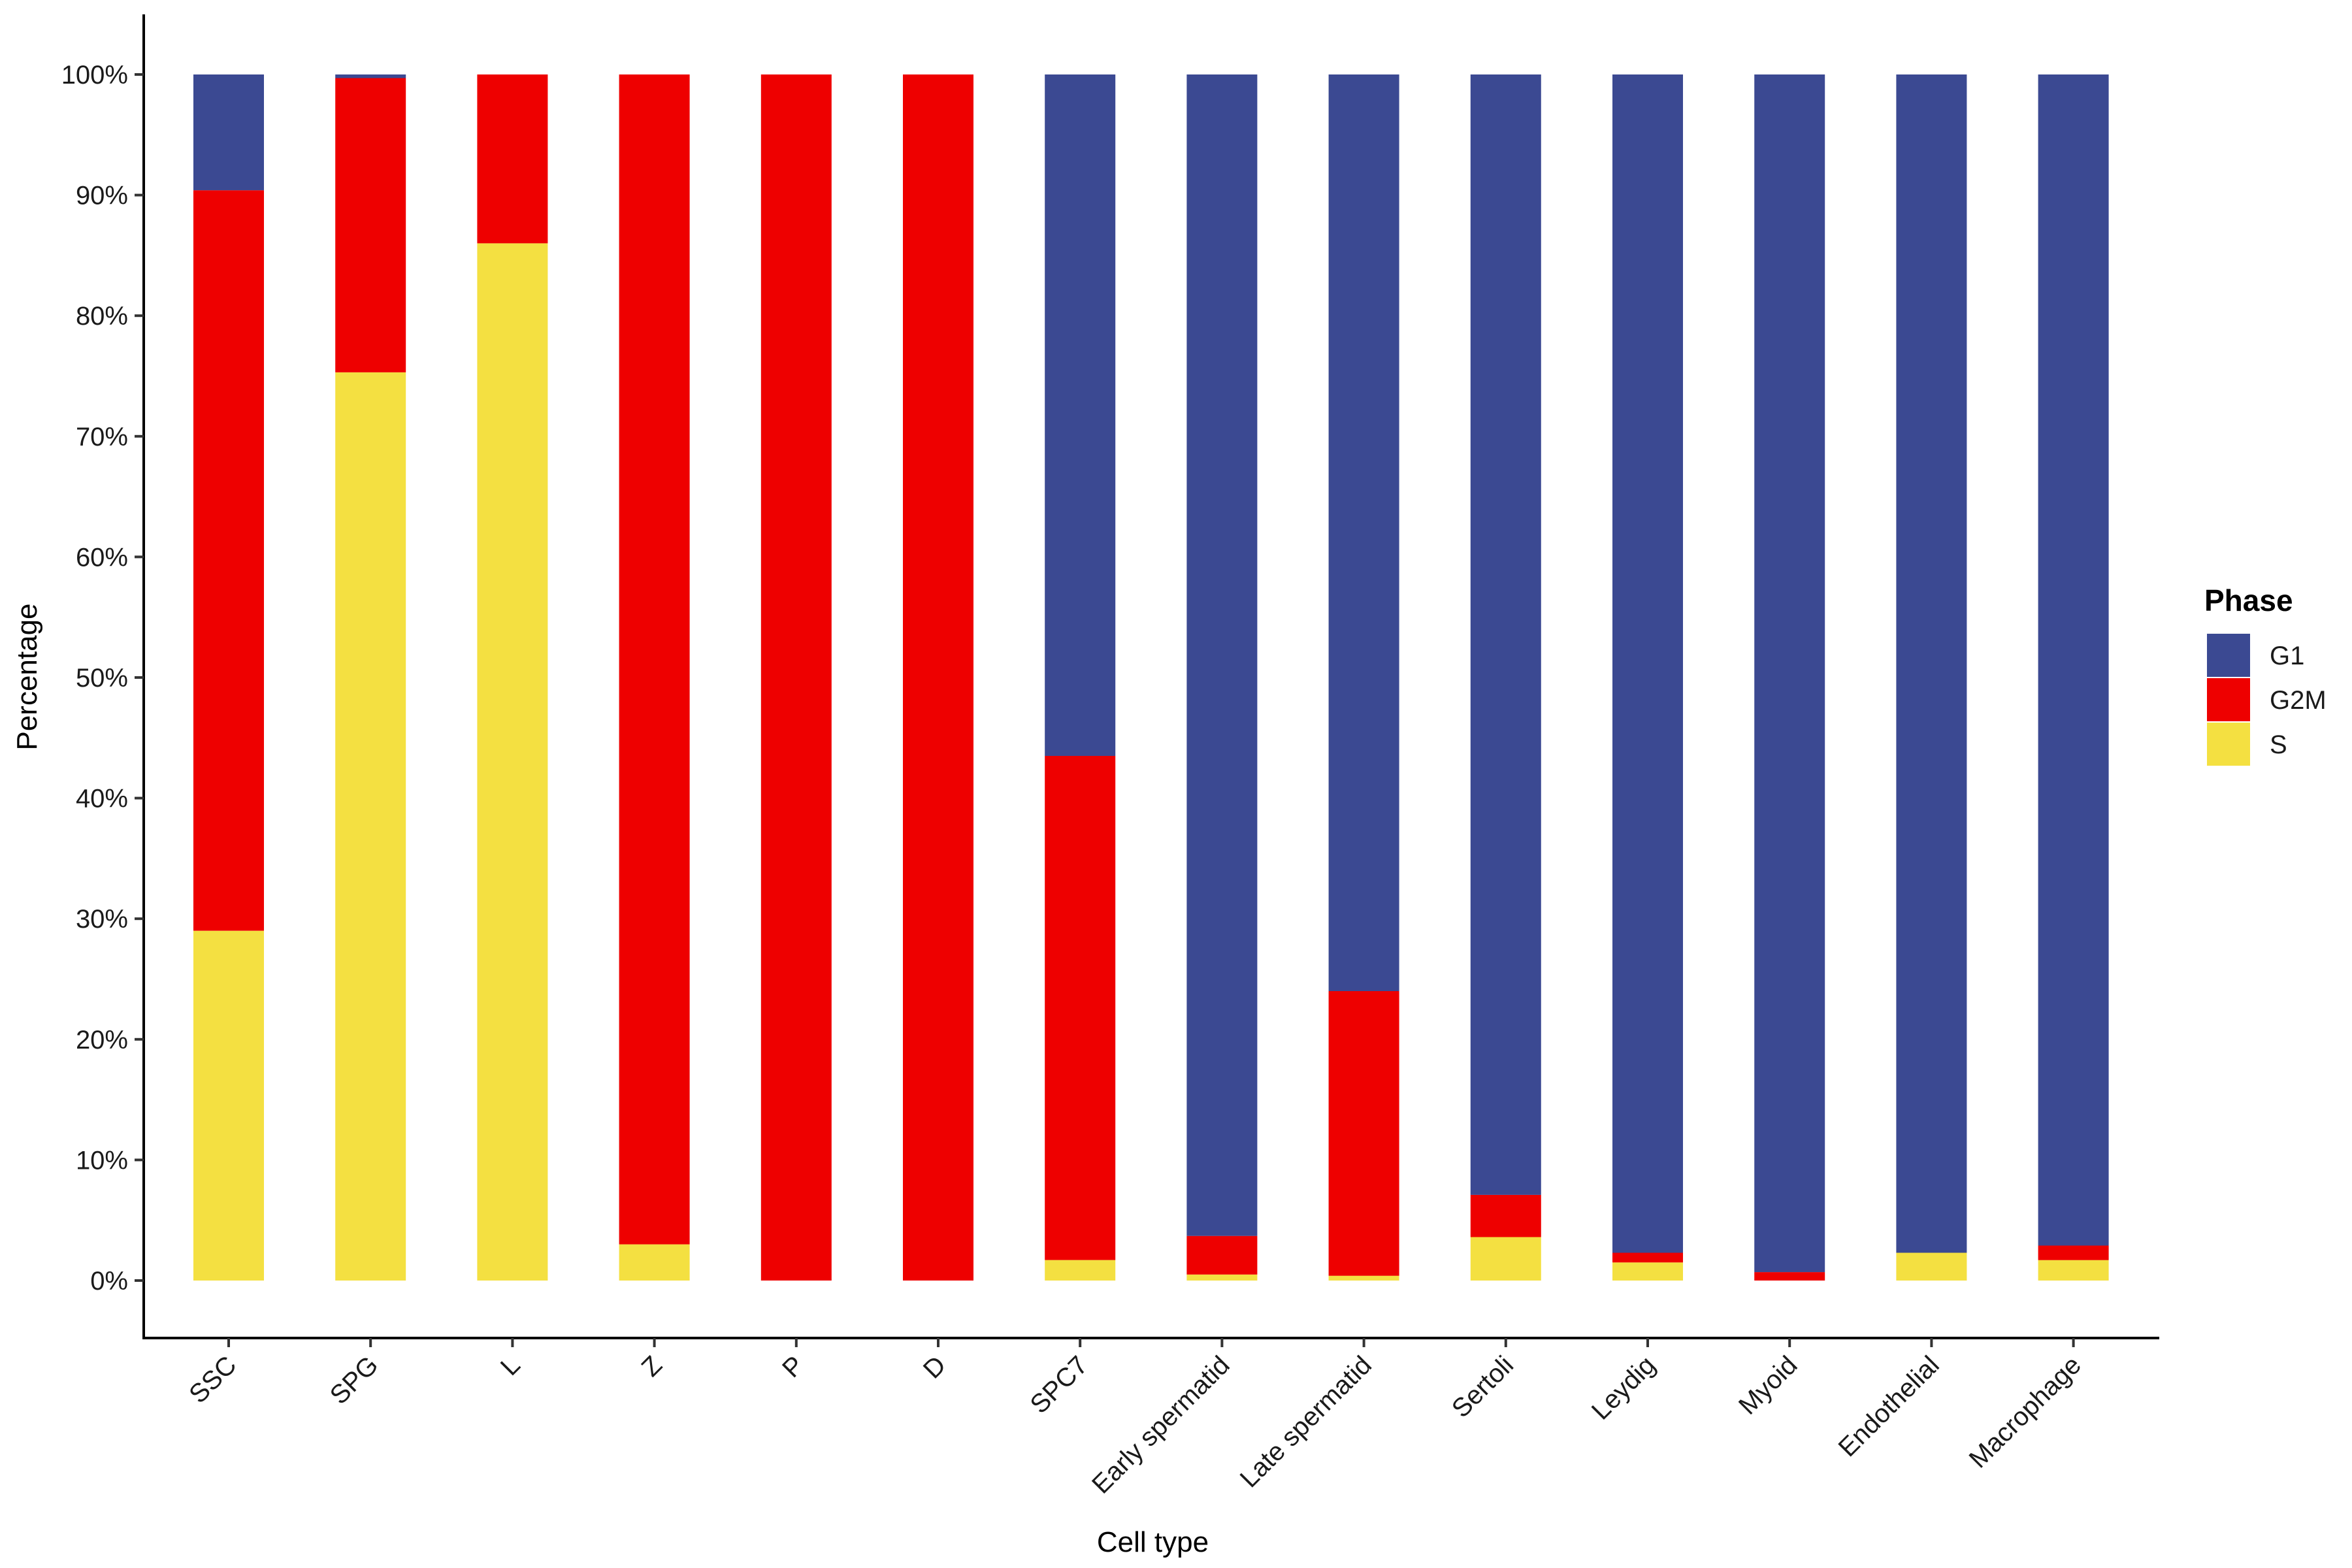 Image resolution: width=2352 pixels, height=1568 pixels. What do you see at coordinates (1059, 1384) in the screenshot?
I see `x-tick-label: SPC7` at bounding box center [1059, 1384].